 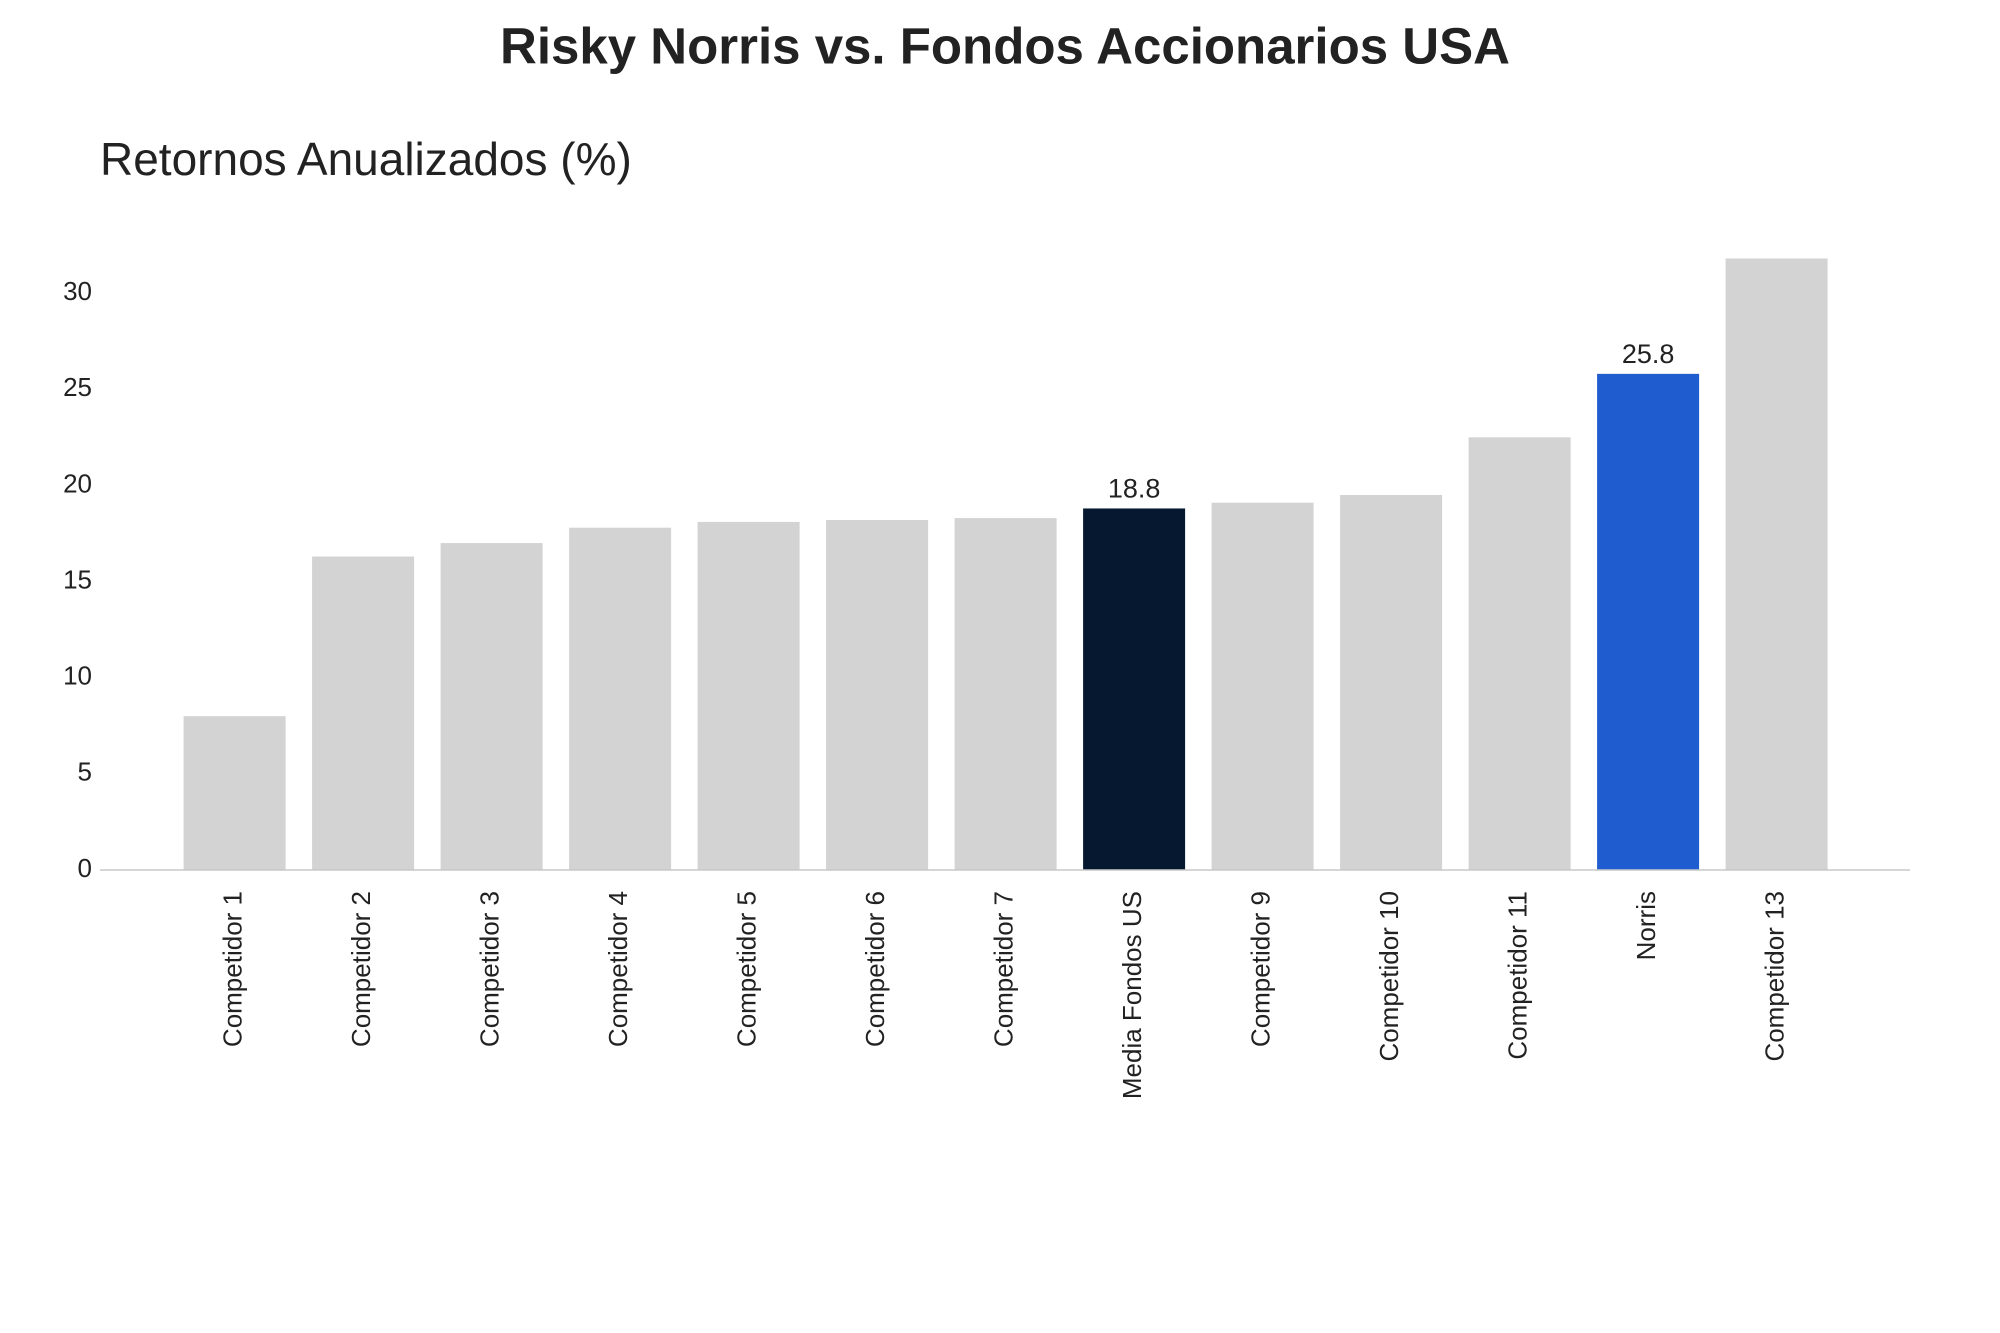 I want to click on value-label: 18.8, so click(x=1134, y=489).